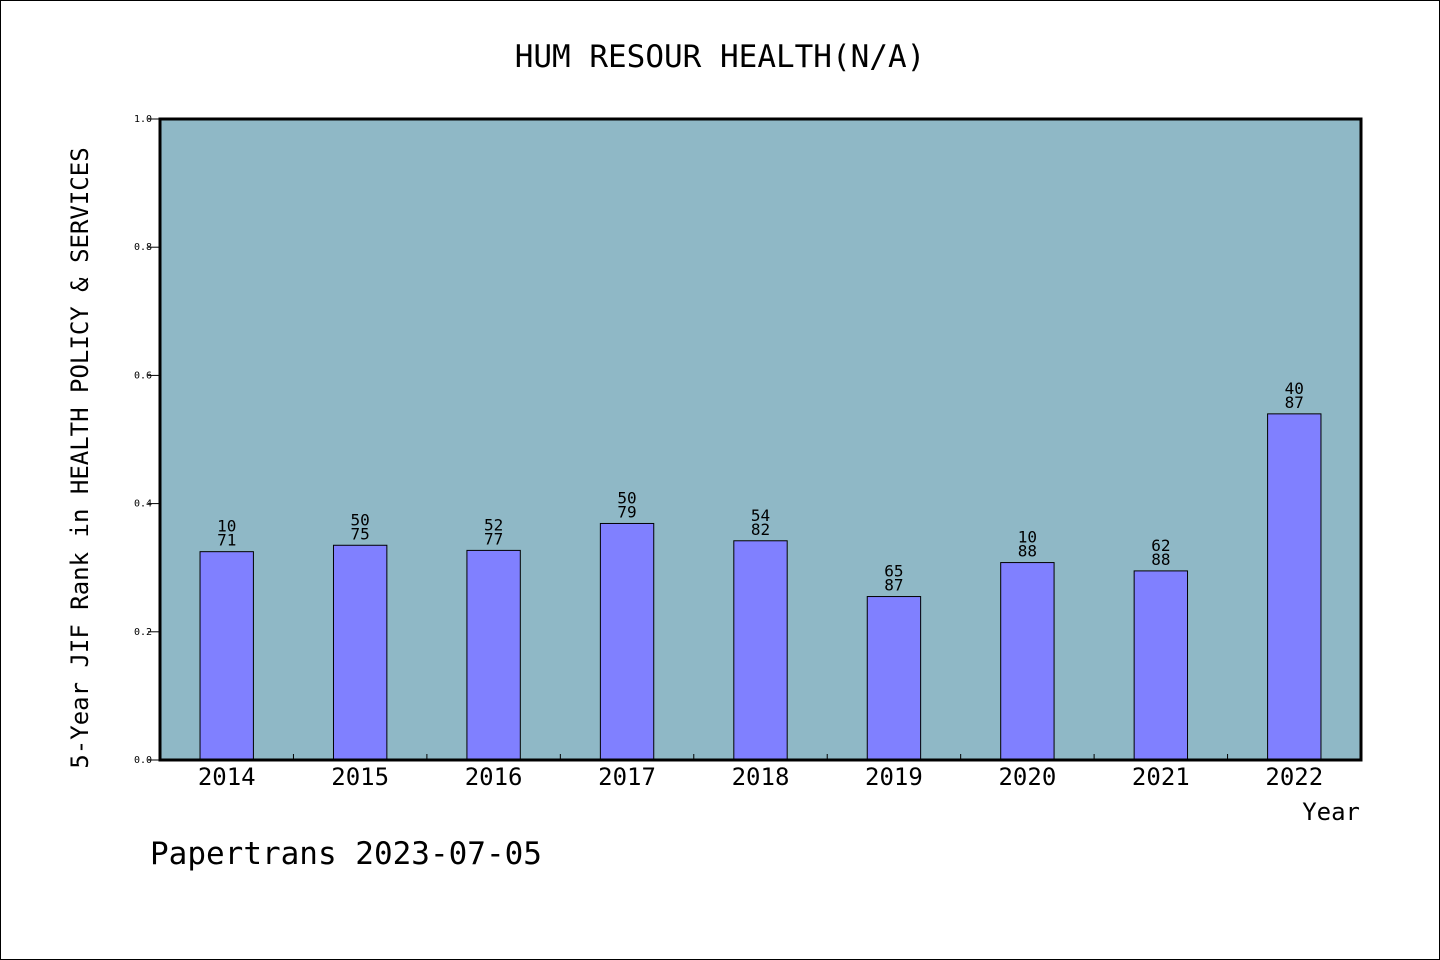  Describe the element at coordinates (893, 571) in the screenshot. I see `bar-label-rank: 65` at that location.